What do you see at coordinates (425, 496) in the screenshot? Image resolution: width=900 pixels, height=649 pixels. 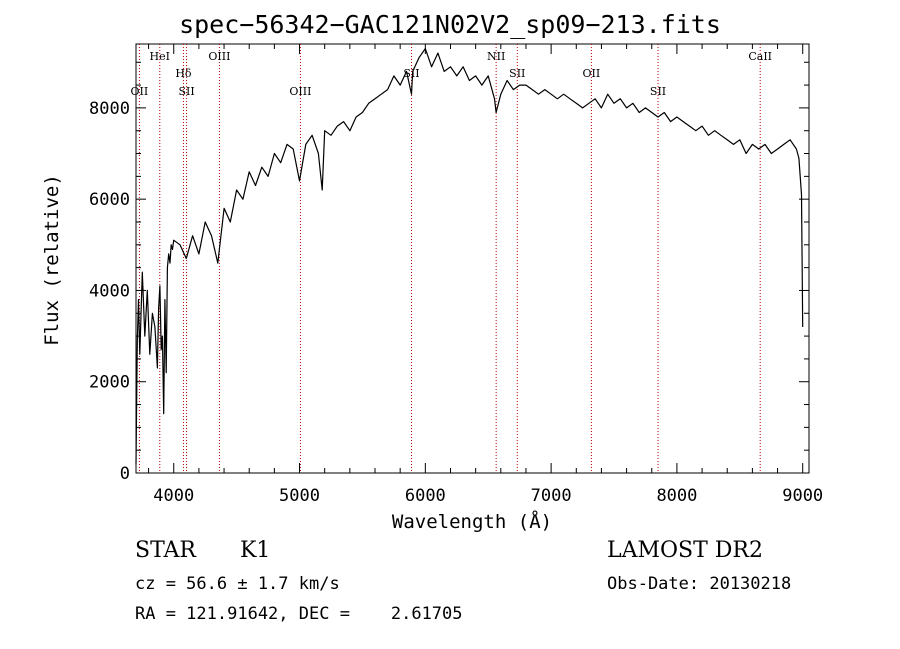 I see `x-tick-label: 6000` at bounding box center [425, 496].